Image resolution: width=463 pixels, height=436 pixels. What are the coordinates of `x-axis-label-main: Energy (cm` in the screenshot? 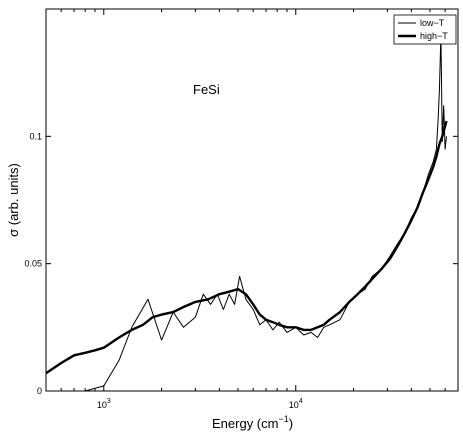 It's located at (245, 423).